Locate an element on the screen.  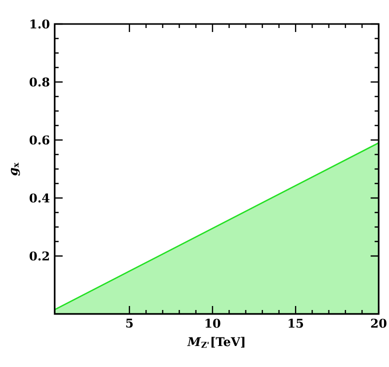
y-tick-label: 0.2 is located at coordinates (39, 256).